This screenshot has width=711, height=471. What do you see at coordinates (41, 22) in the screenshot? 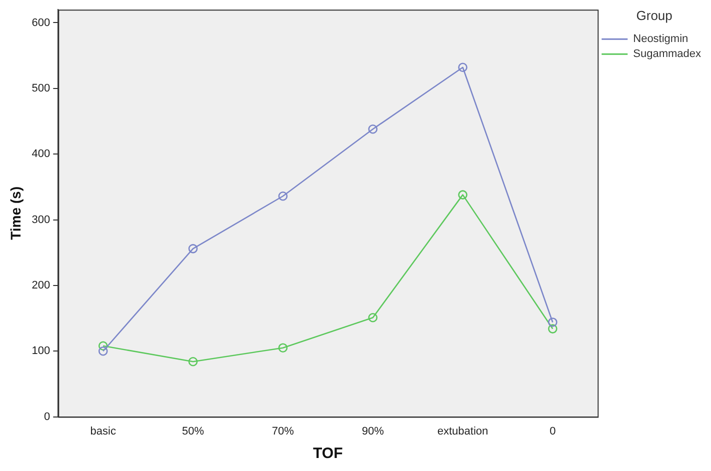
I see `y-tick-label: 600` at bounding box center [41, 22].